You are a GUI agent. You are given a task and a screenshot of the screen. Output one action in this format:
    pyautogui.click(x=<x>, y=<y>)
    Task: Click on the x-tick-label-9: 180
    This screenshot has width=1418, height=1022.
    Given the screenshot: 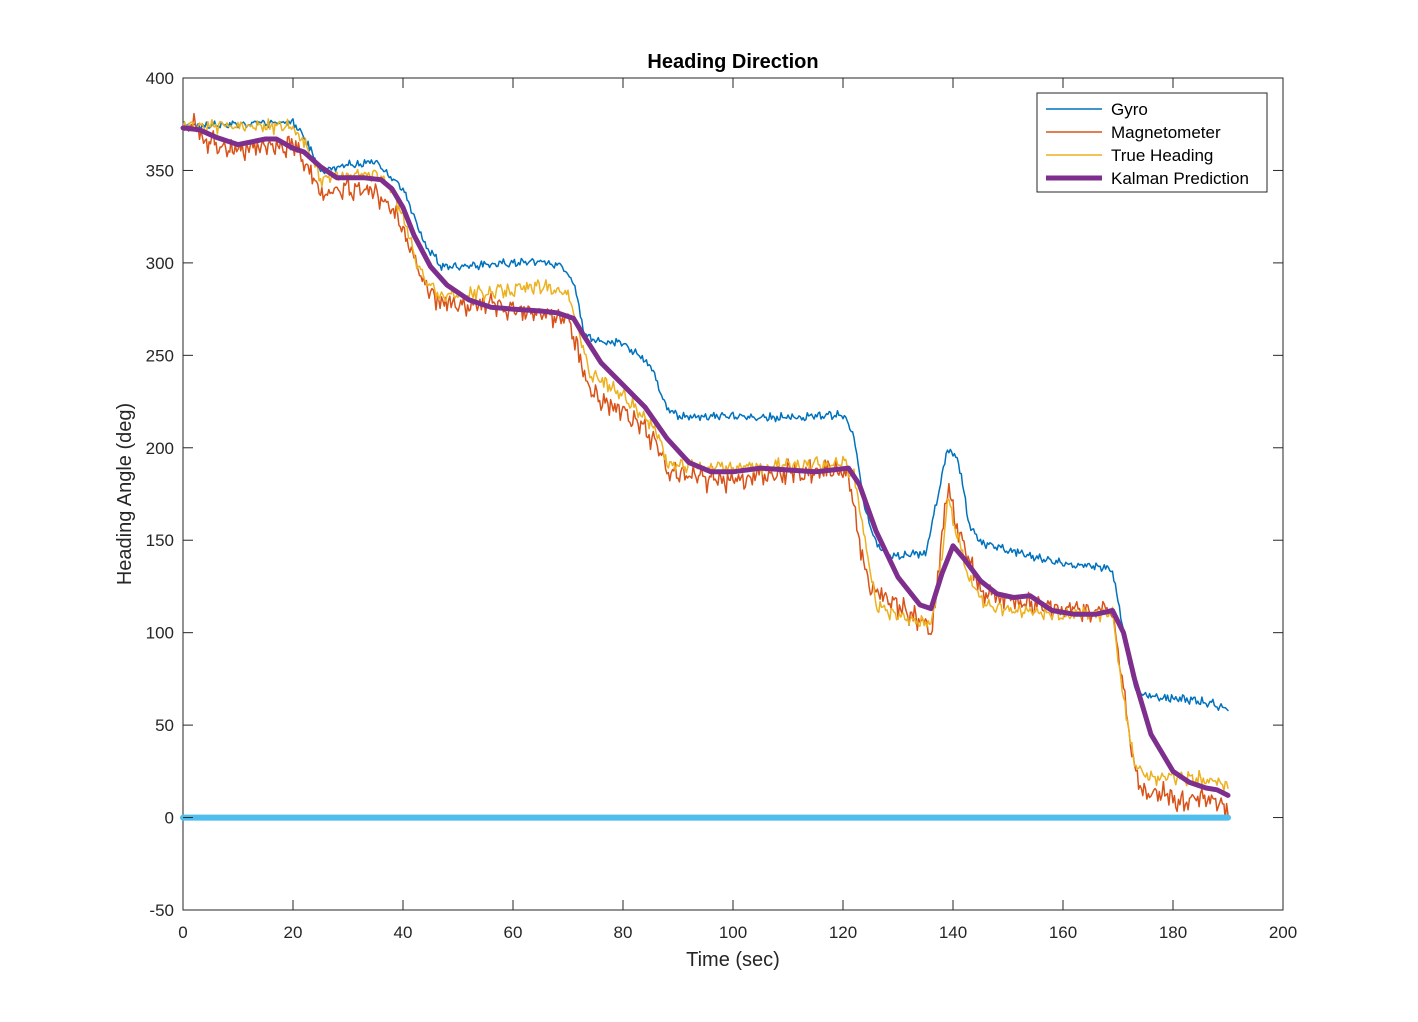 What is the action you would take?
    pyautogui.click(x=1173, y=932)
    